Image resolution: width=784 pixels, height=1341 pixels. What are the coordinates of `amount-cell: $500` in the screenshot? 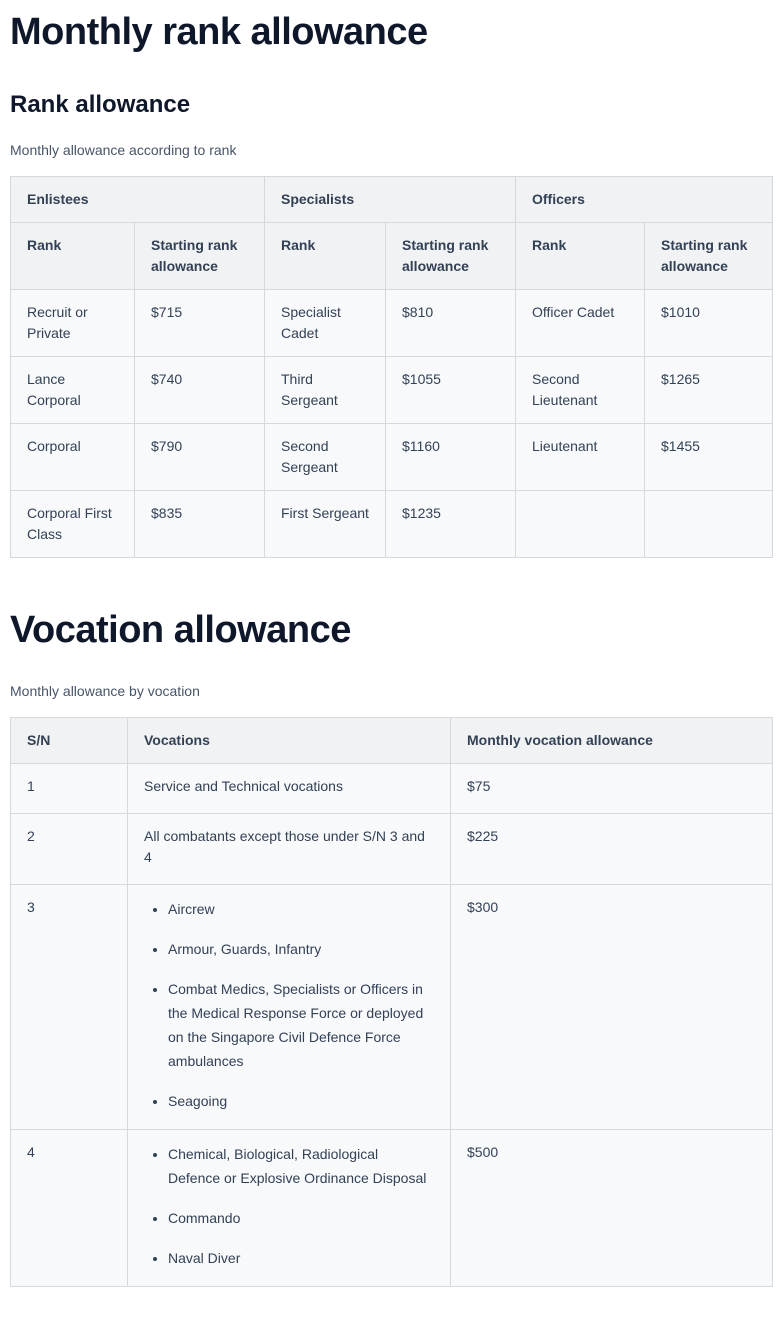 It's located at (611, 1208).